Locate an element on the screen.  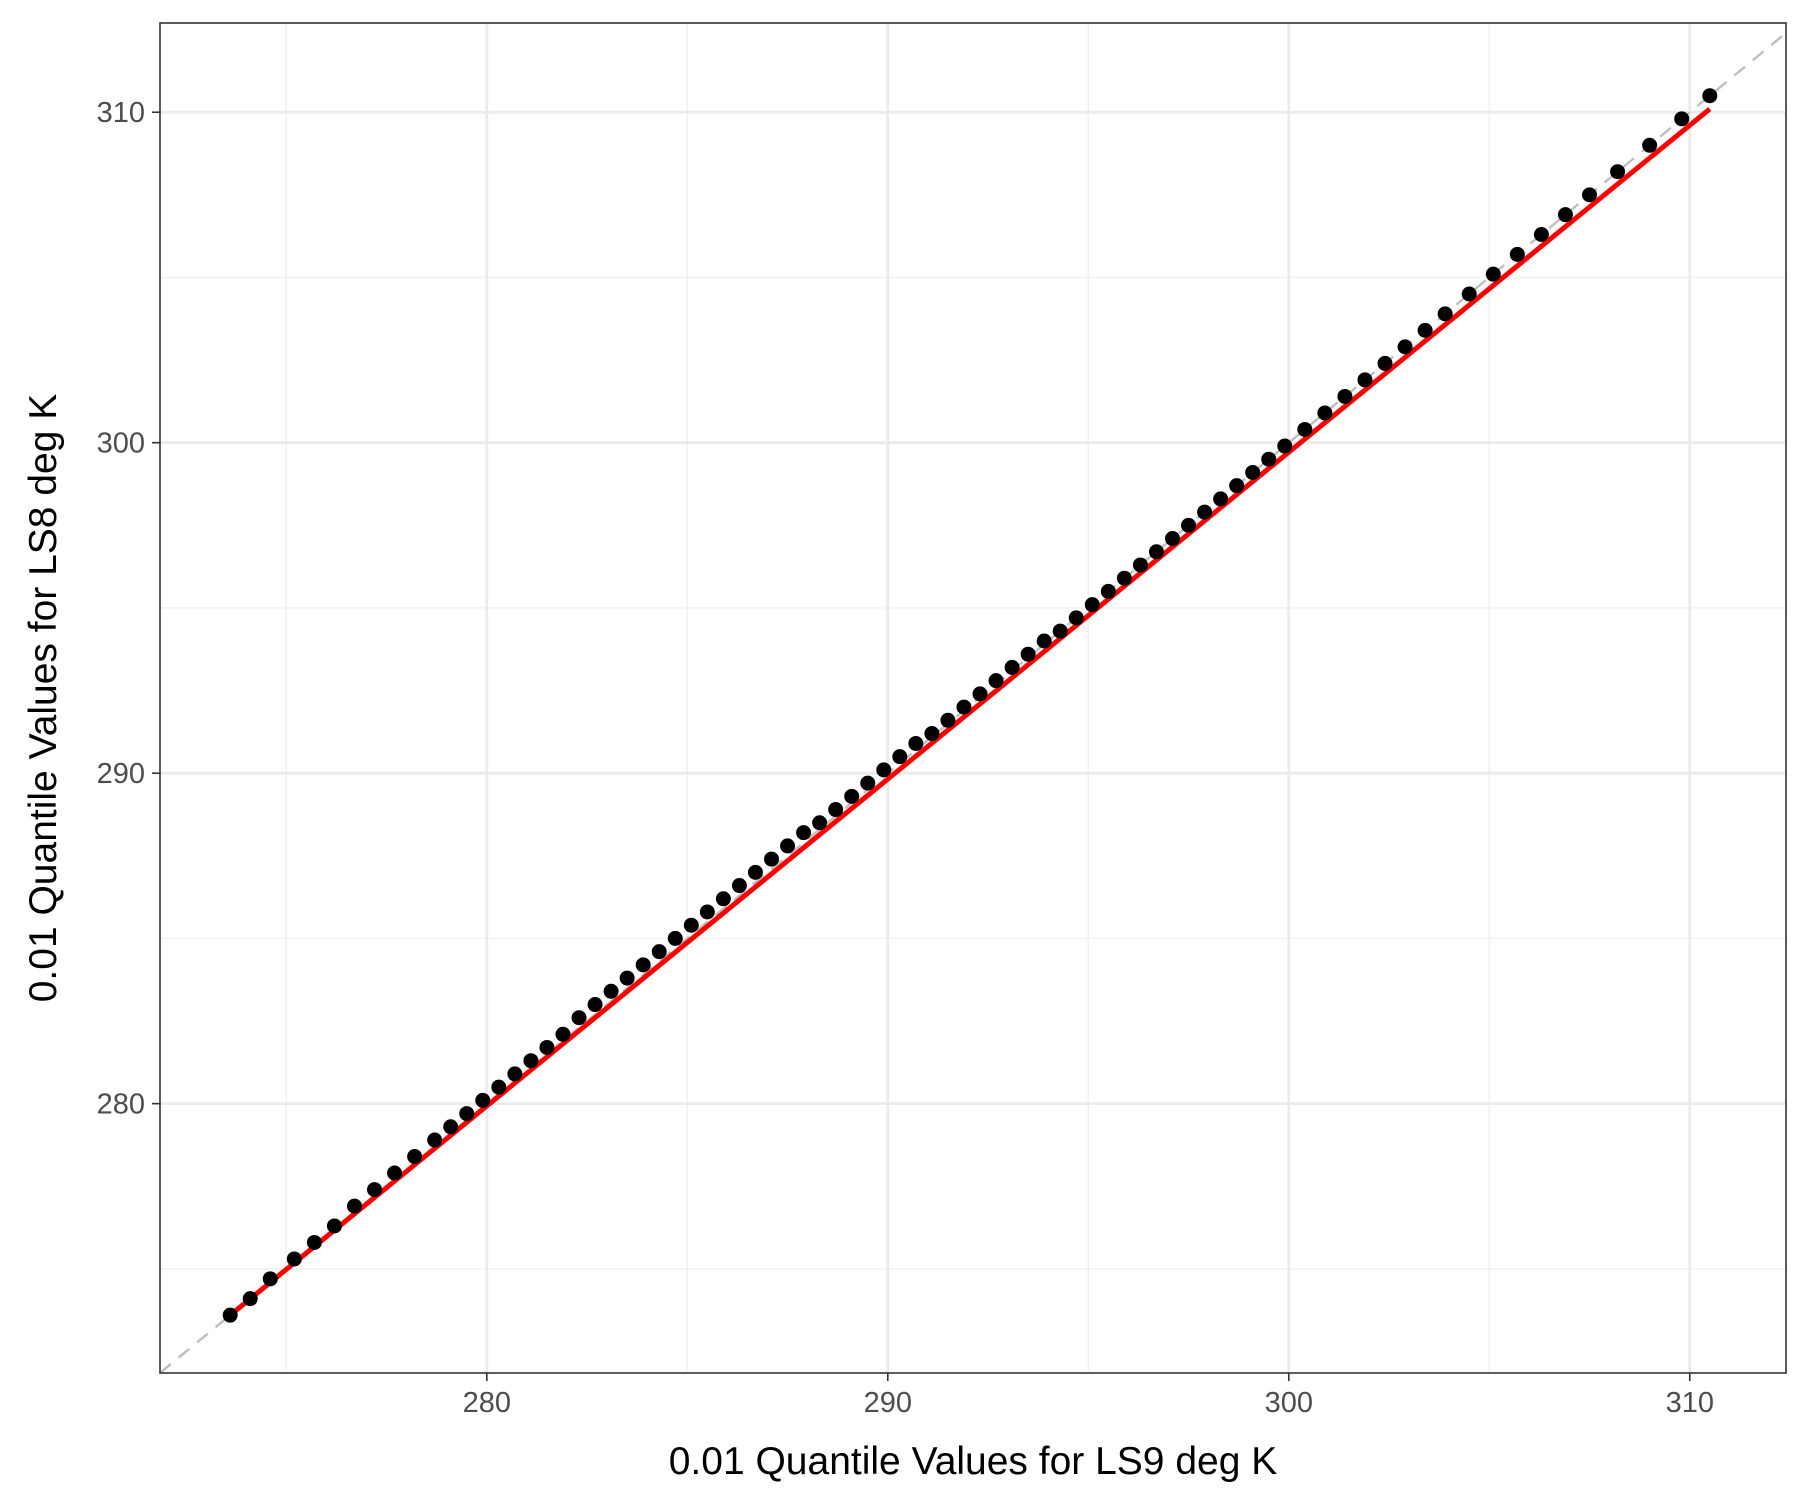
y-tick-label: 280 is located at coordinates (121, 1105).